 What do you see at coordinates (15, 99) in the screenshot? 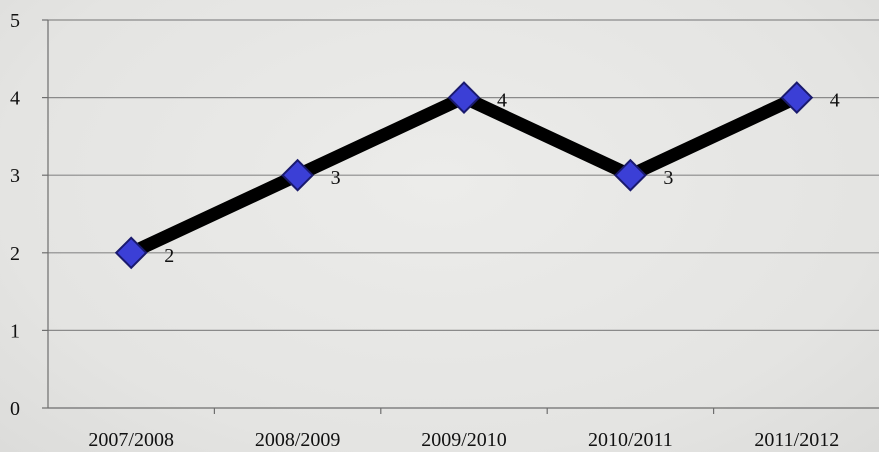
I see `y-tick-label: 4` at bounding box center [15, 99].